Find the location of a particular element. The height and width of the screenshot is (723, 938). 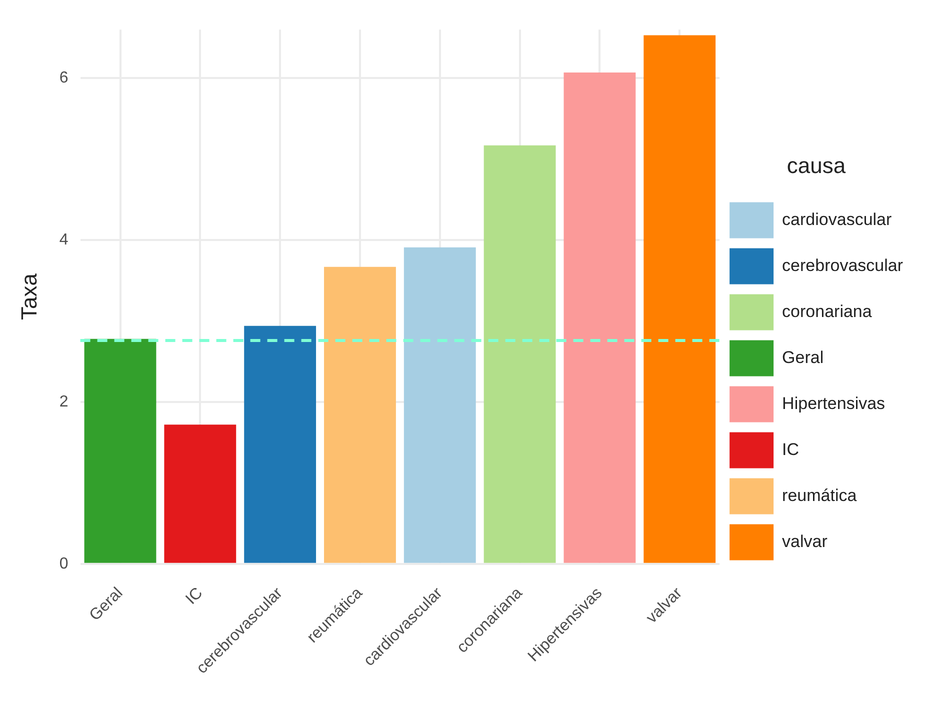

legend-title: causa is located at coordinates (816, 165).